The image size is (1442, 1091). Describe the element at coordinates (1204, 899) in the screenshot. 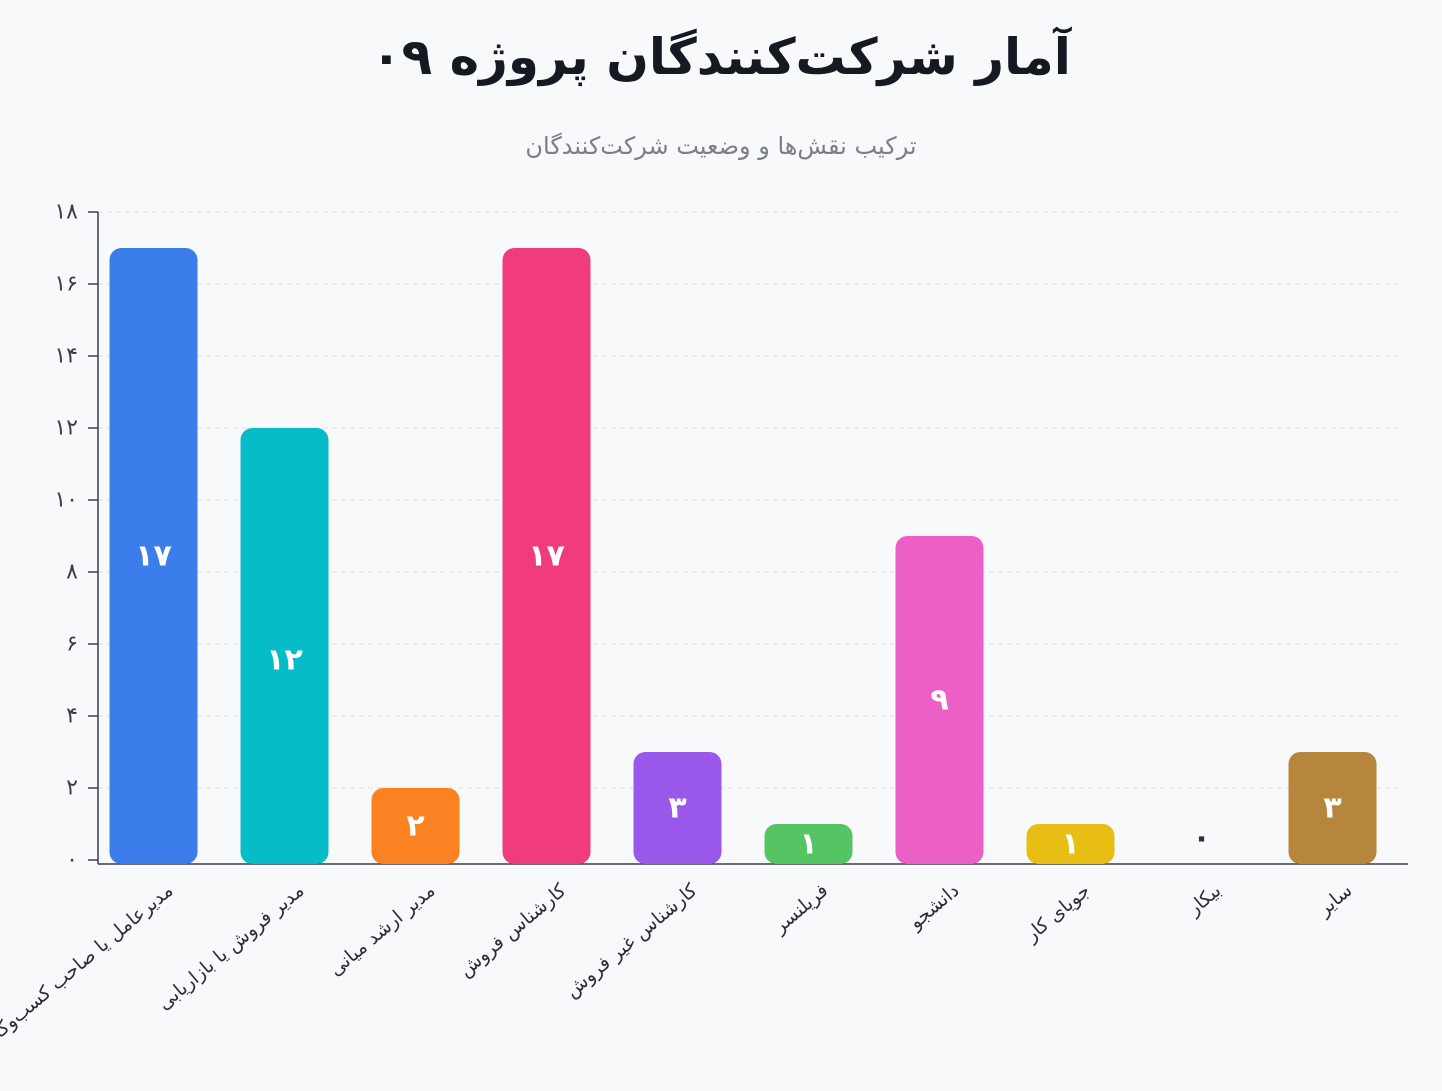

I see `x-tick-label: بیکار` at that location.